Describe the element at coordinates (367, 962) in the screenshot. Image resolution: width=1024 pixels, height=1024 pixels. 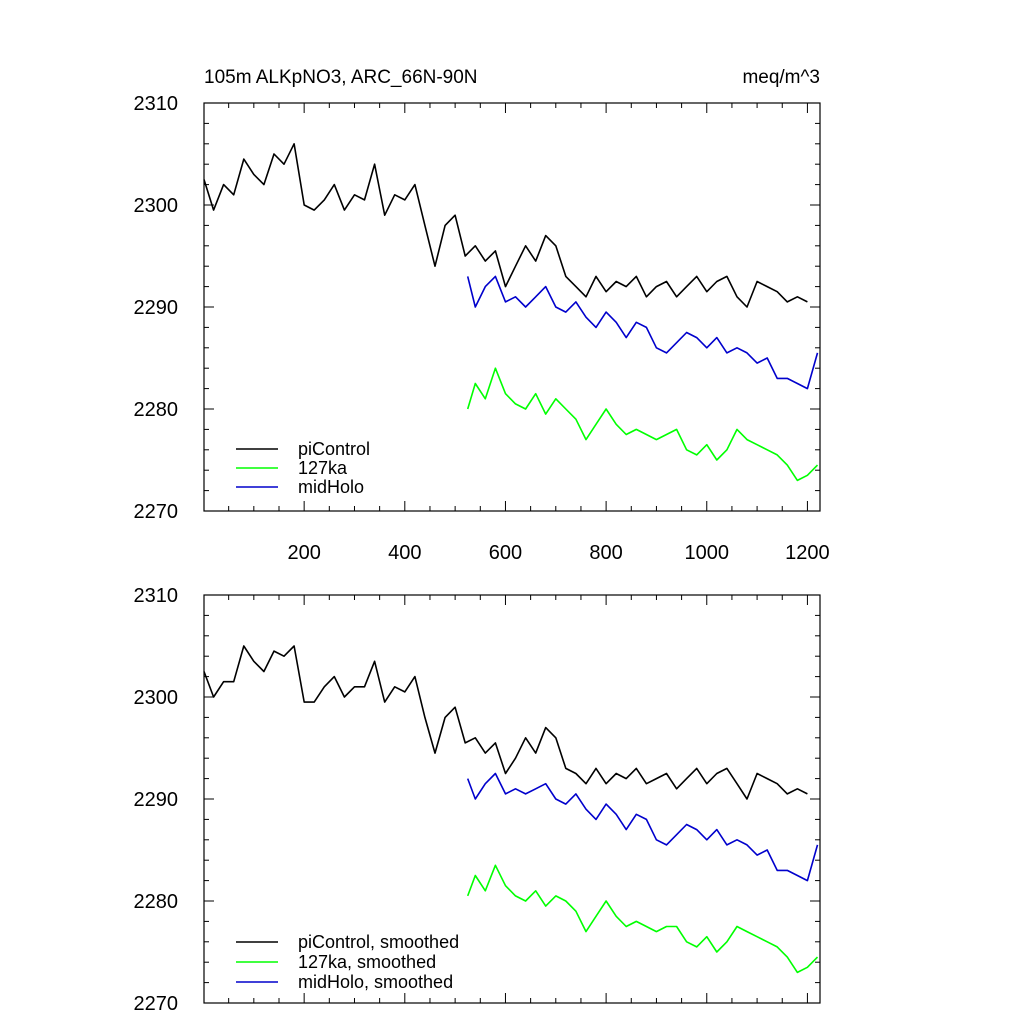
I see `legend-label: 127ka, smoothed` at that location.